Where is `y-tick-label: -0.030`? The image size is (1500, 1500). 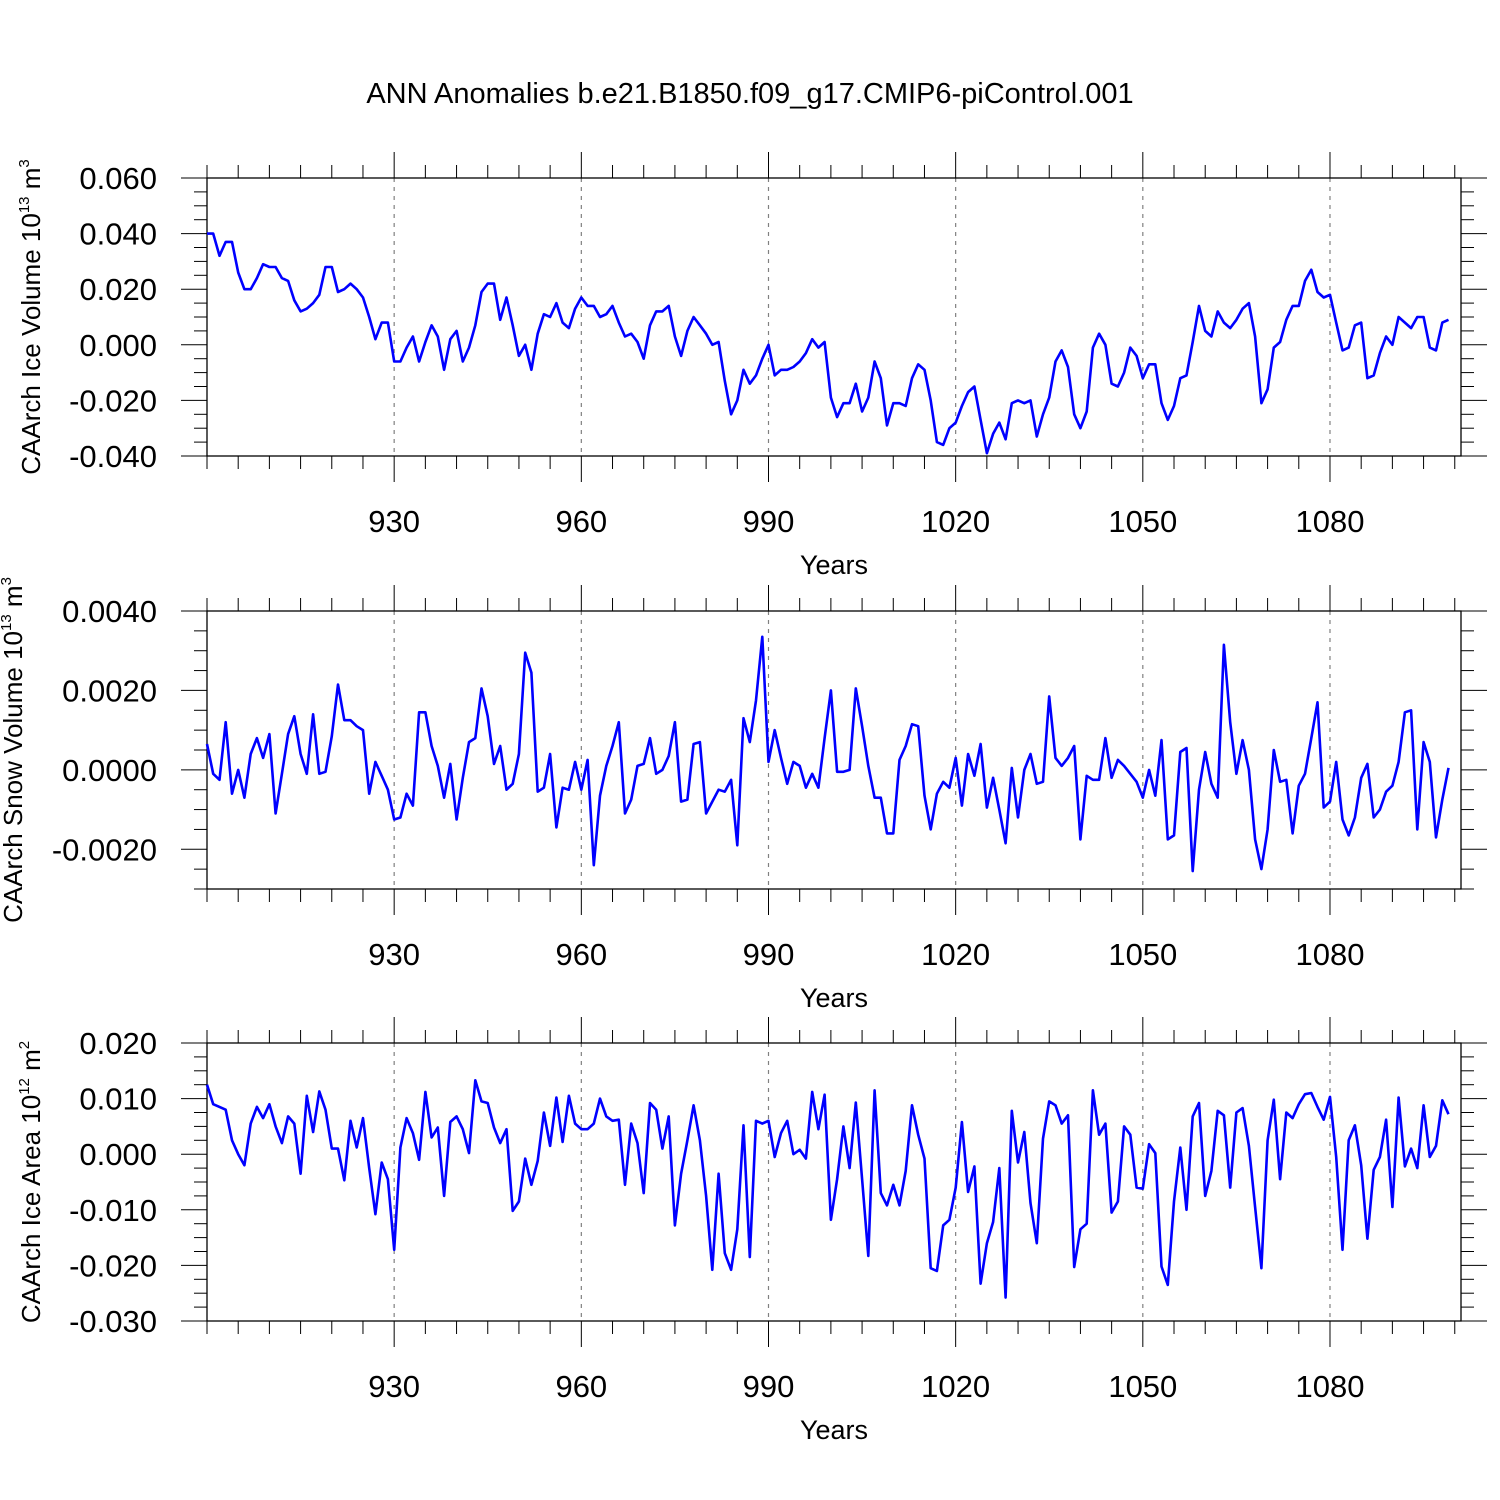
y-tick-label: -0.030 is located at coordinates (113, 1321).